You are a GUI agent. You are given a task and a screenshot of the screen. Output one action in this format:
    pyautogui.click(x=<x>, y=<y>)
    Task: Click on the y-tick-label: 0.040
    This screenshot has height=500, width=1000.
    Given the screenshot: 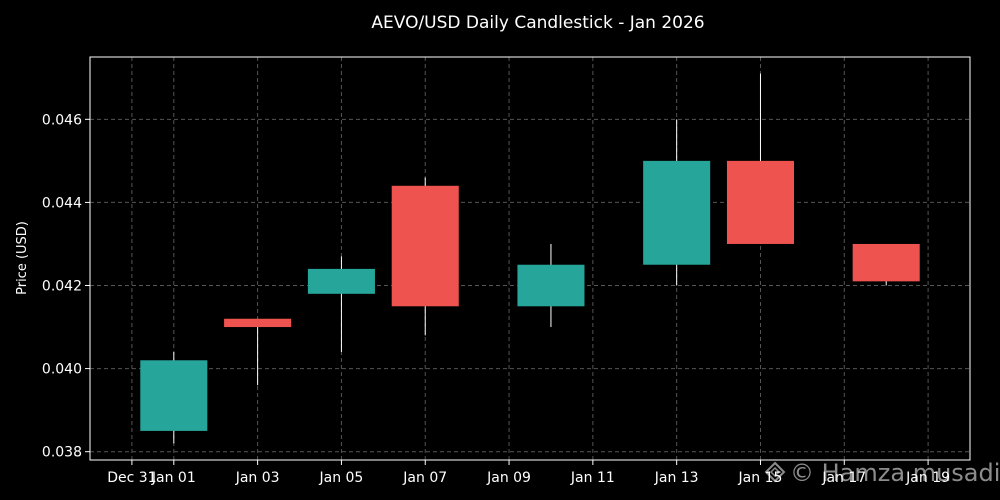 What is the action you would take?
    pyautogui.click(x=62, y=370)
    